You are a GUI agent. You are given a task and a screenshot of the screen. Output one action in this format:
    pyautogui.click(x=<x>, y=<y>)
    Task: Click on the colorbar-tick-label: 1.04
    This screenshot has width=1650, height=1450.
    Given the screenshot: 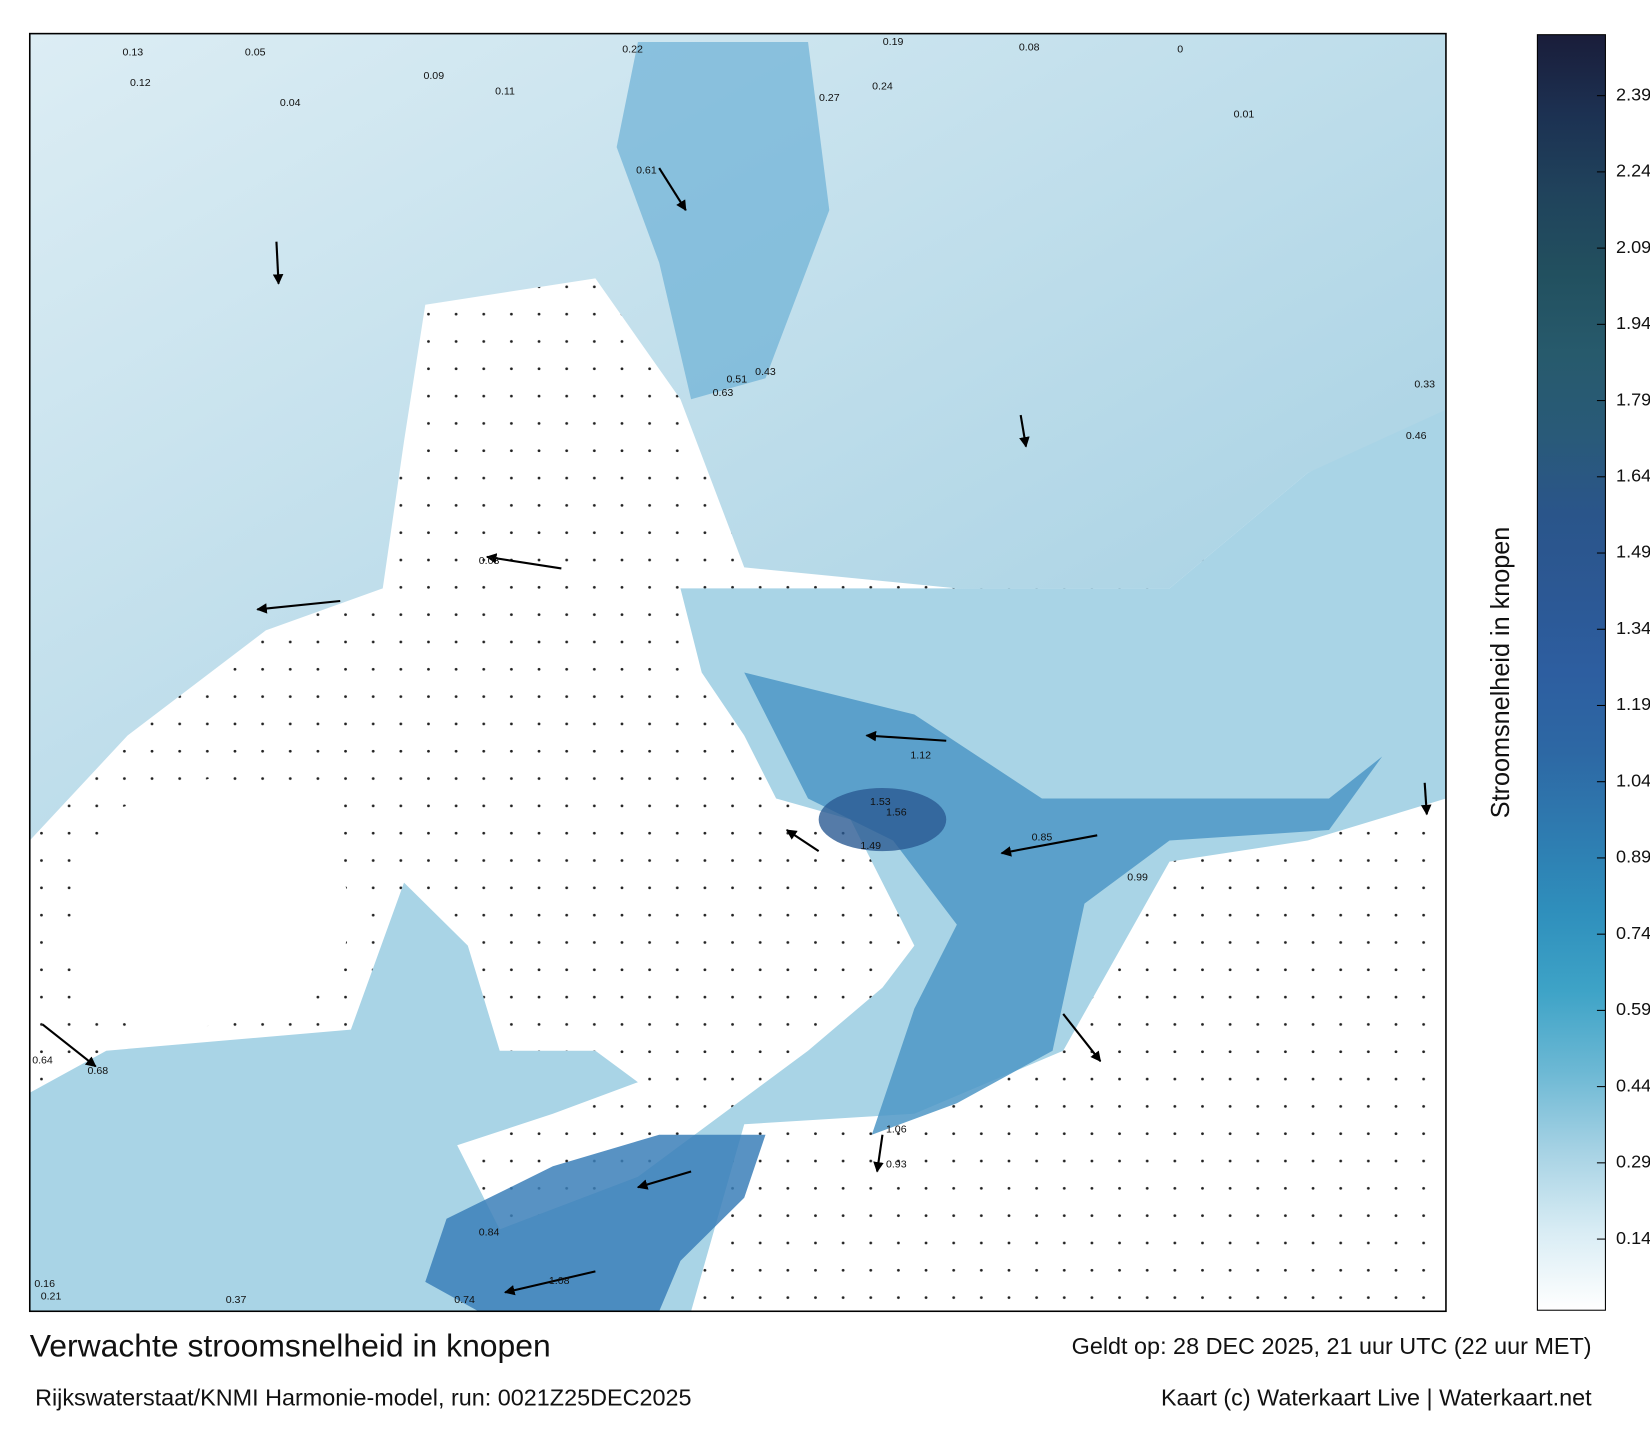 What is the action you would take?
    pyautogui.click(x=1633, y=781)
    